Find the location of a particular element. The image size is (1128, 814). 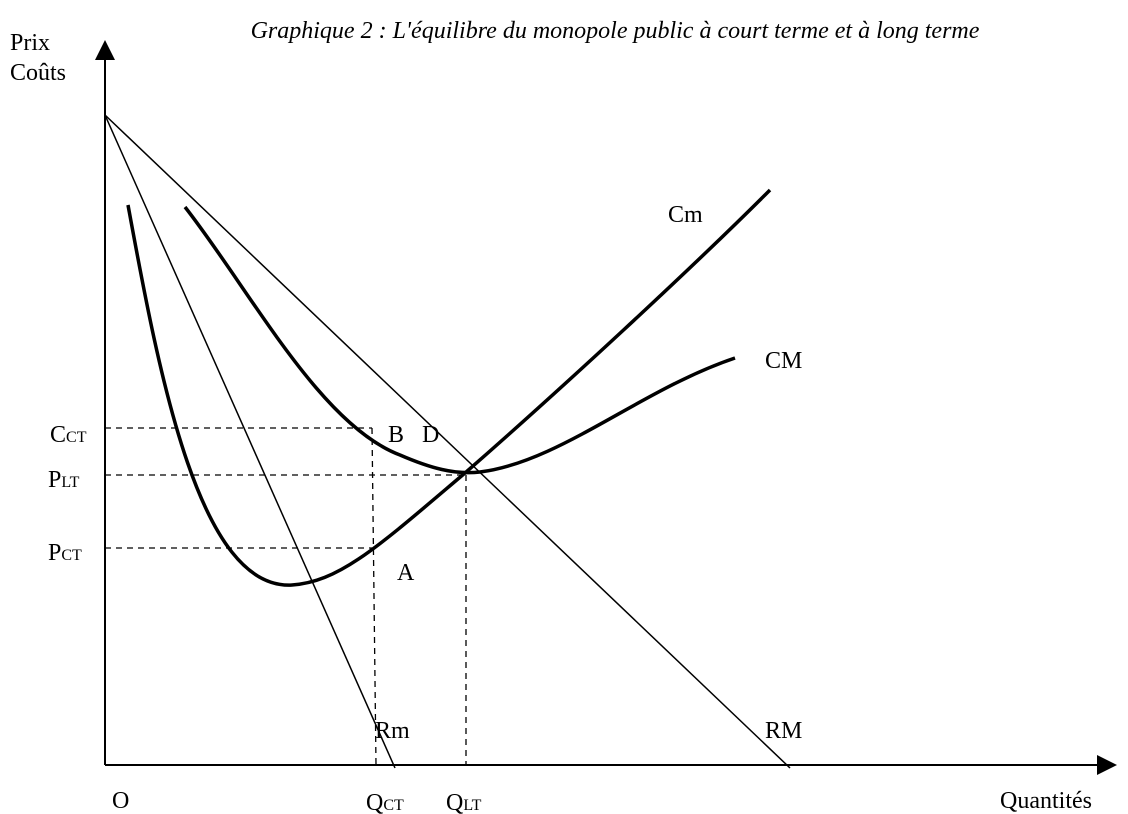

y-level: PLT is located at coordinates (64, 480).